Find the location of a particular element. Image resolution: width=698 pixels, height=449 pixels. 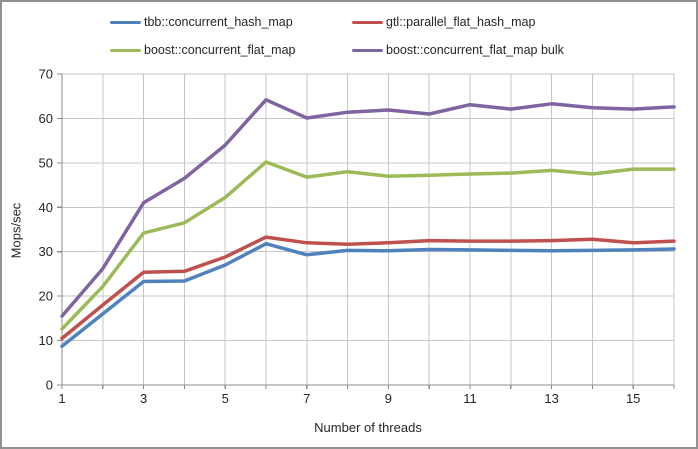

x-tick-label: 5 is located at coordinates (225, 398).